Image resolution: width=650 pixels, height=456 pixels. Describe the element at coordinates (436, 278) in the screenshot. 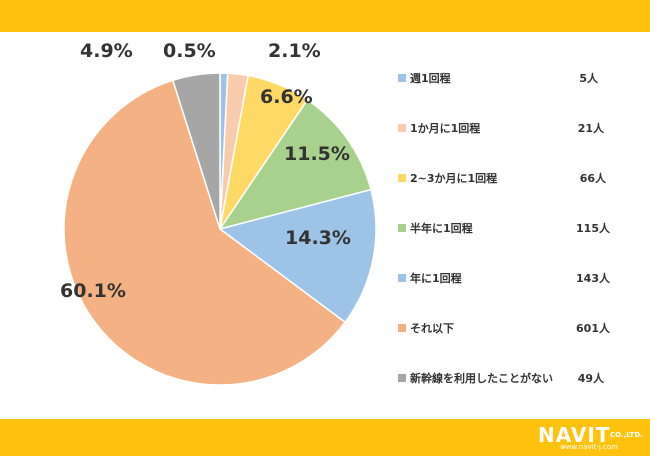

I see `legend-label: 年に1回程` at that location.